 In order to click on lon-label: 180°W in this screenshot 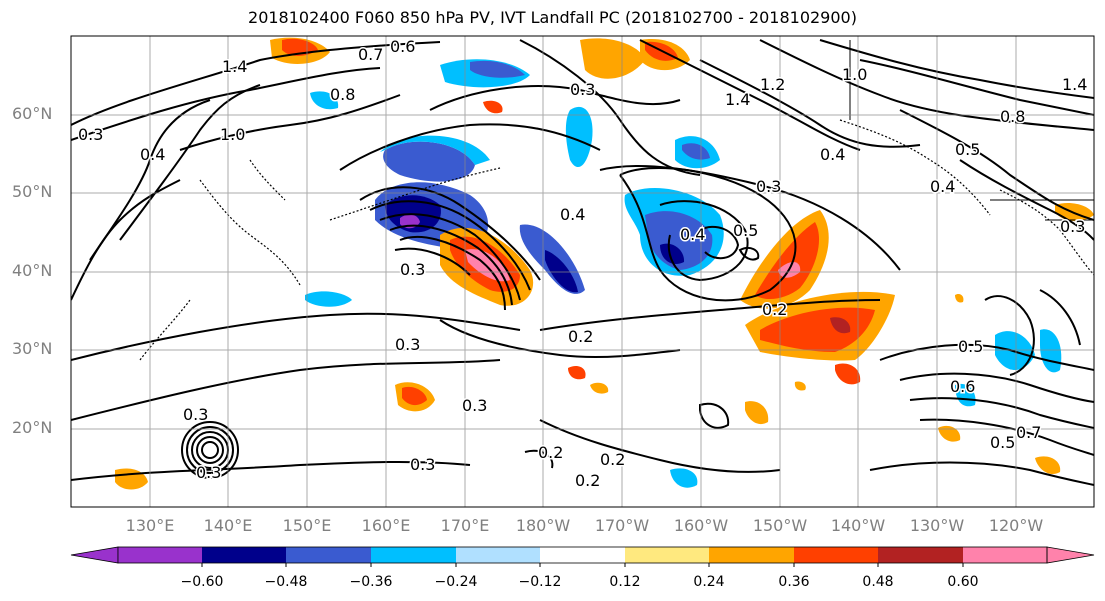, I will do `click(543, 525)`.